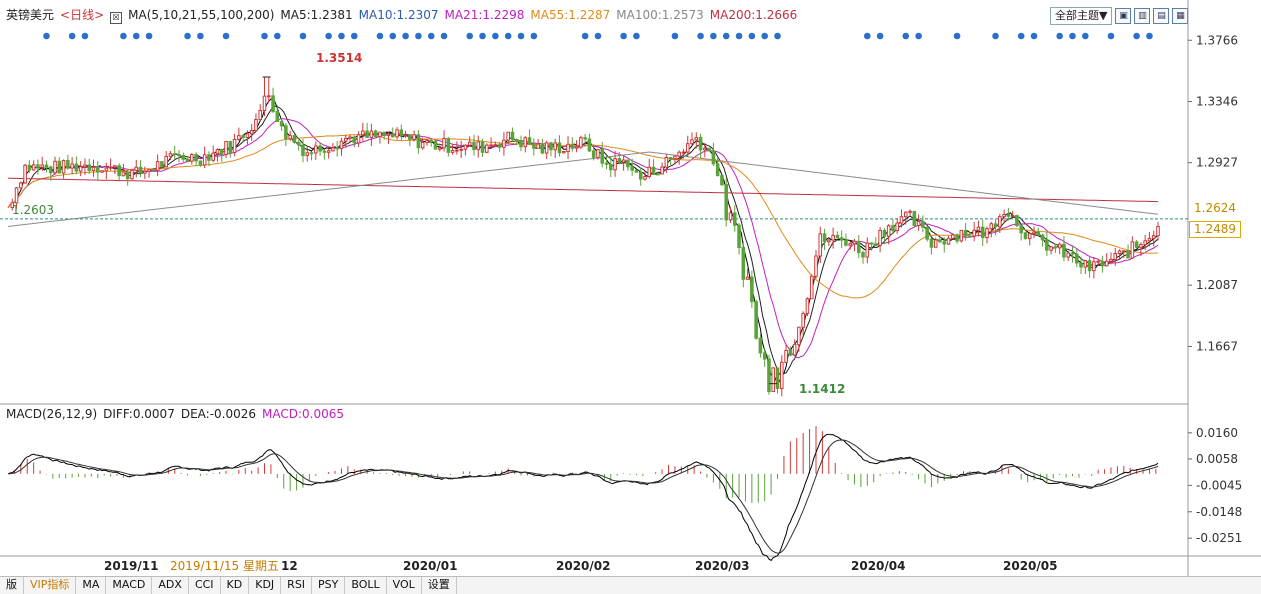 This screenshot has height=594, width=1261. What do you see at coordinates (12, 585) in the screenshot?
I see `tab-0: 版` at bounding box center [12, 585].